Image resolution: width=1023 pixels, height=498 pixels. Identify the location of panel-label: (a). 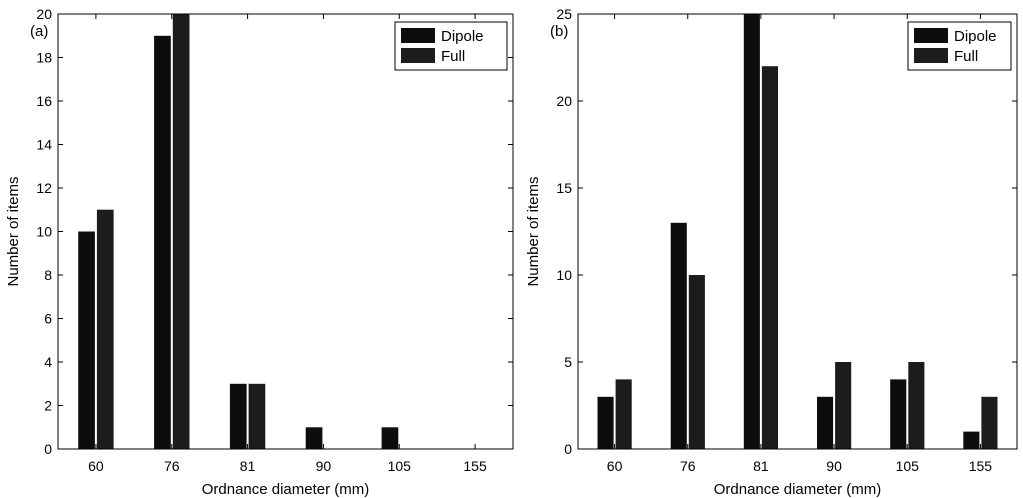
(39, 31).